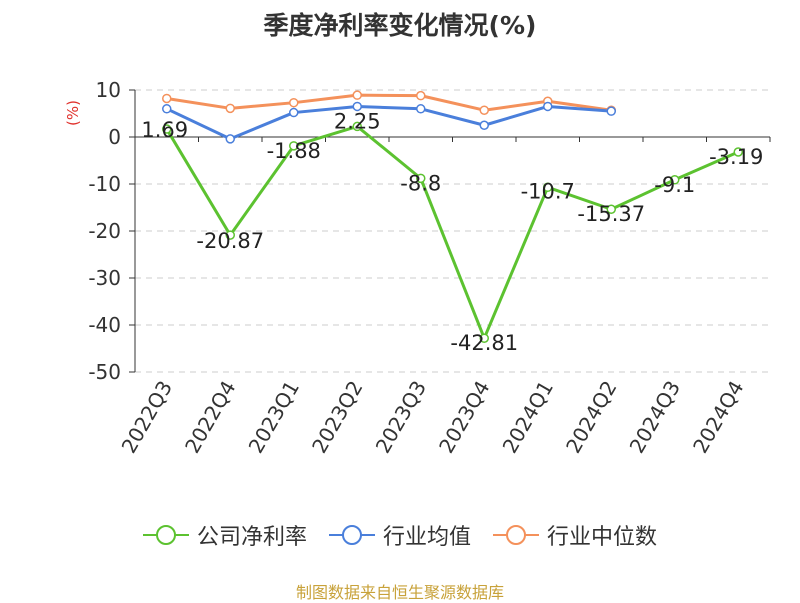 This screenshot has height=603, width=800. I want to click on y-tick-label: -50, so click(104, 372).